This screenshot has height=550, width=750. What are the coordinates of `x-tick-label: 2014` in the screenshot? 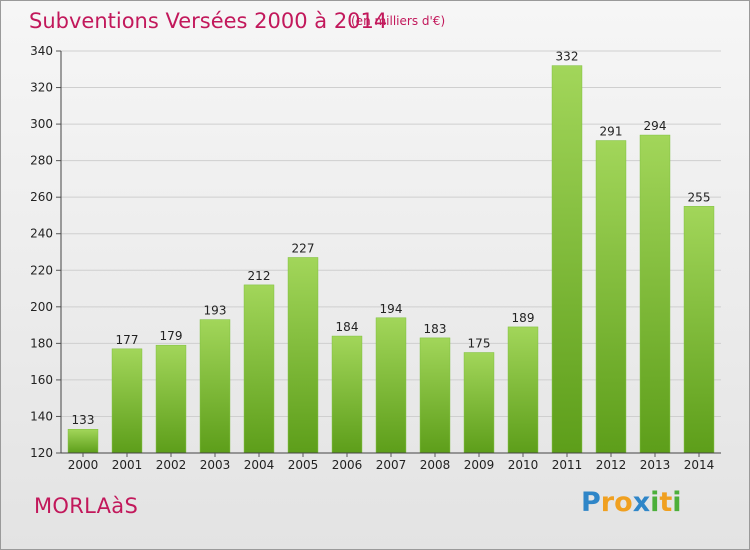 It's located at (699, 465).